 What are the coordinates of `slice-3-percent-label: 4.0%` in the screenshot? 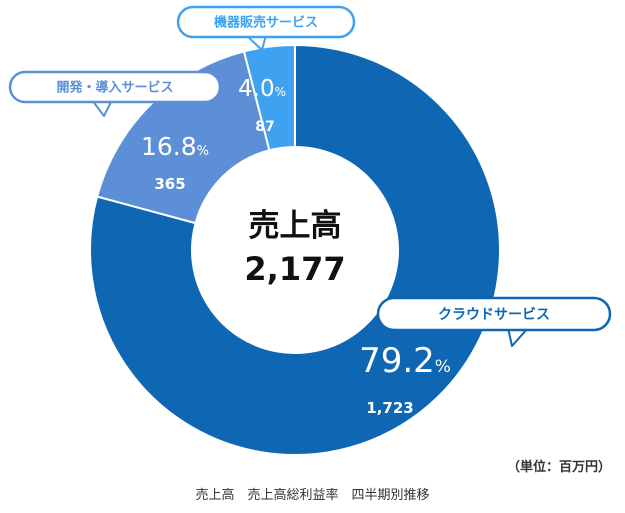 It's located at (262, 89).